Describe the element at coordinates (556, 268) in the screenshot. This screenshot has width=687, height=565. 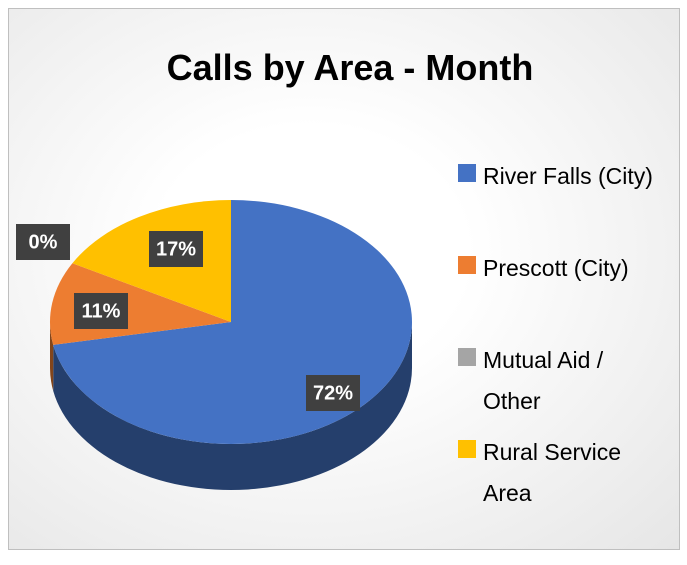
I see `legend-label: Prescott (City)` at that location.